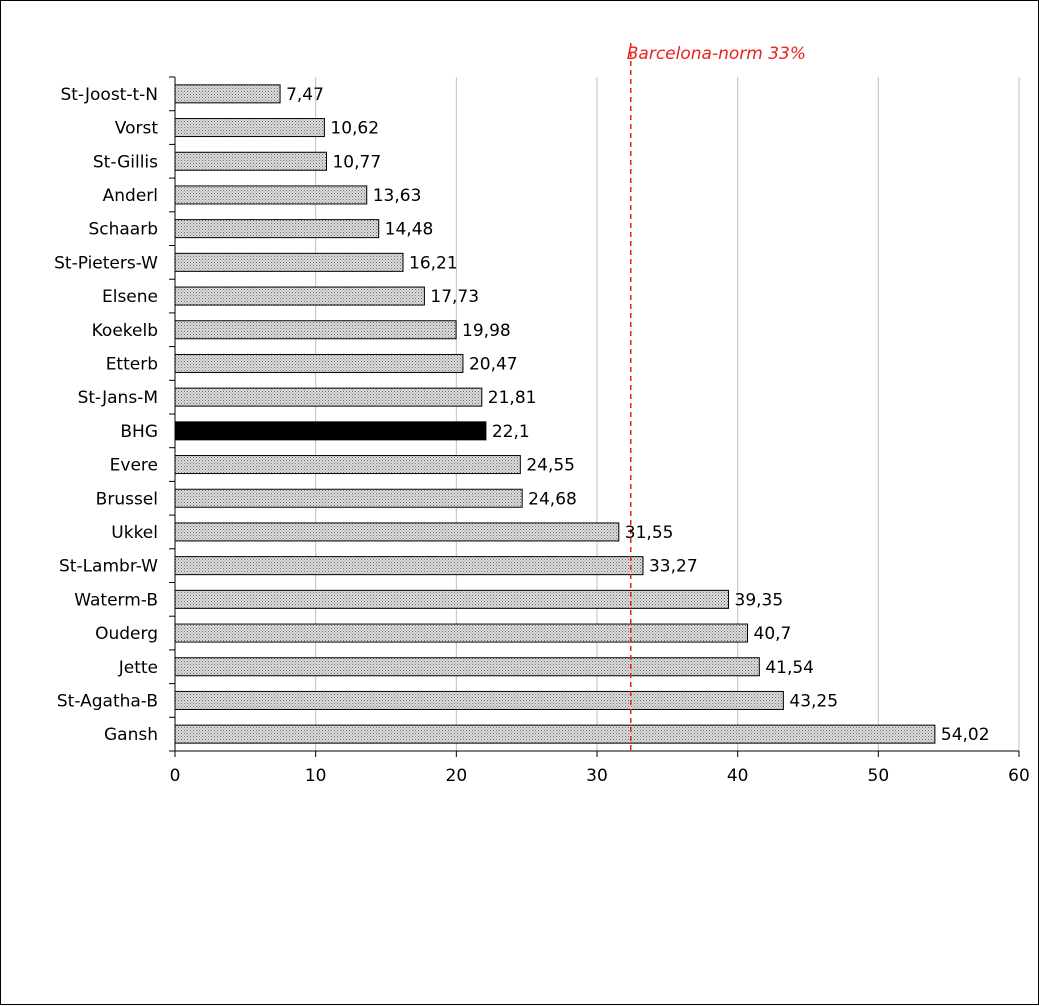 This screenshot has width=1039, height=1006. Describe the element at coordinates (433, 263) in the screenshot. I see `value-label: 16,21` at that location.